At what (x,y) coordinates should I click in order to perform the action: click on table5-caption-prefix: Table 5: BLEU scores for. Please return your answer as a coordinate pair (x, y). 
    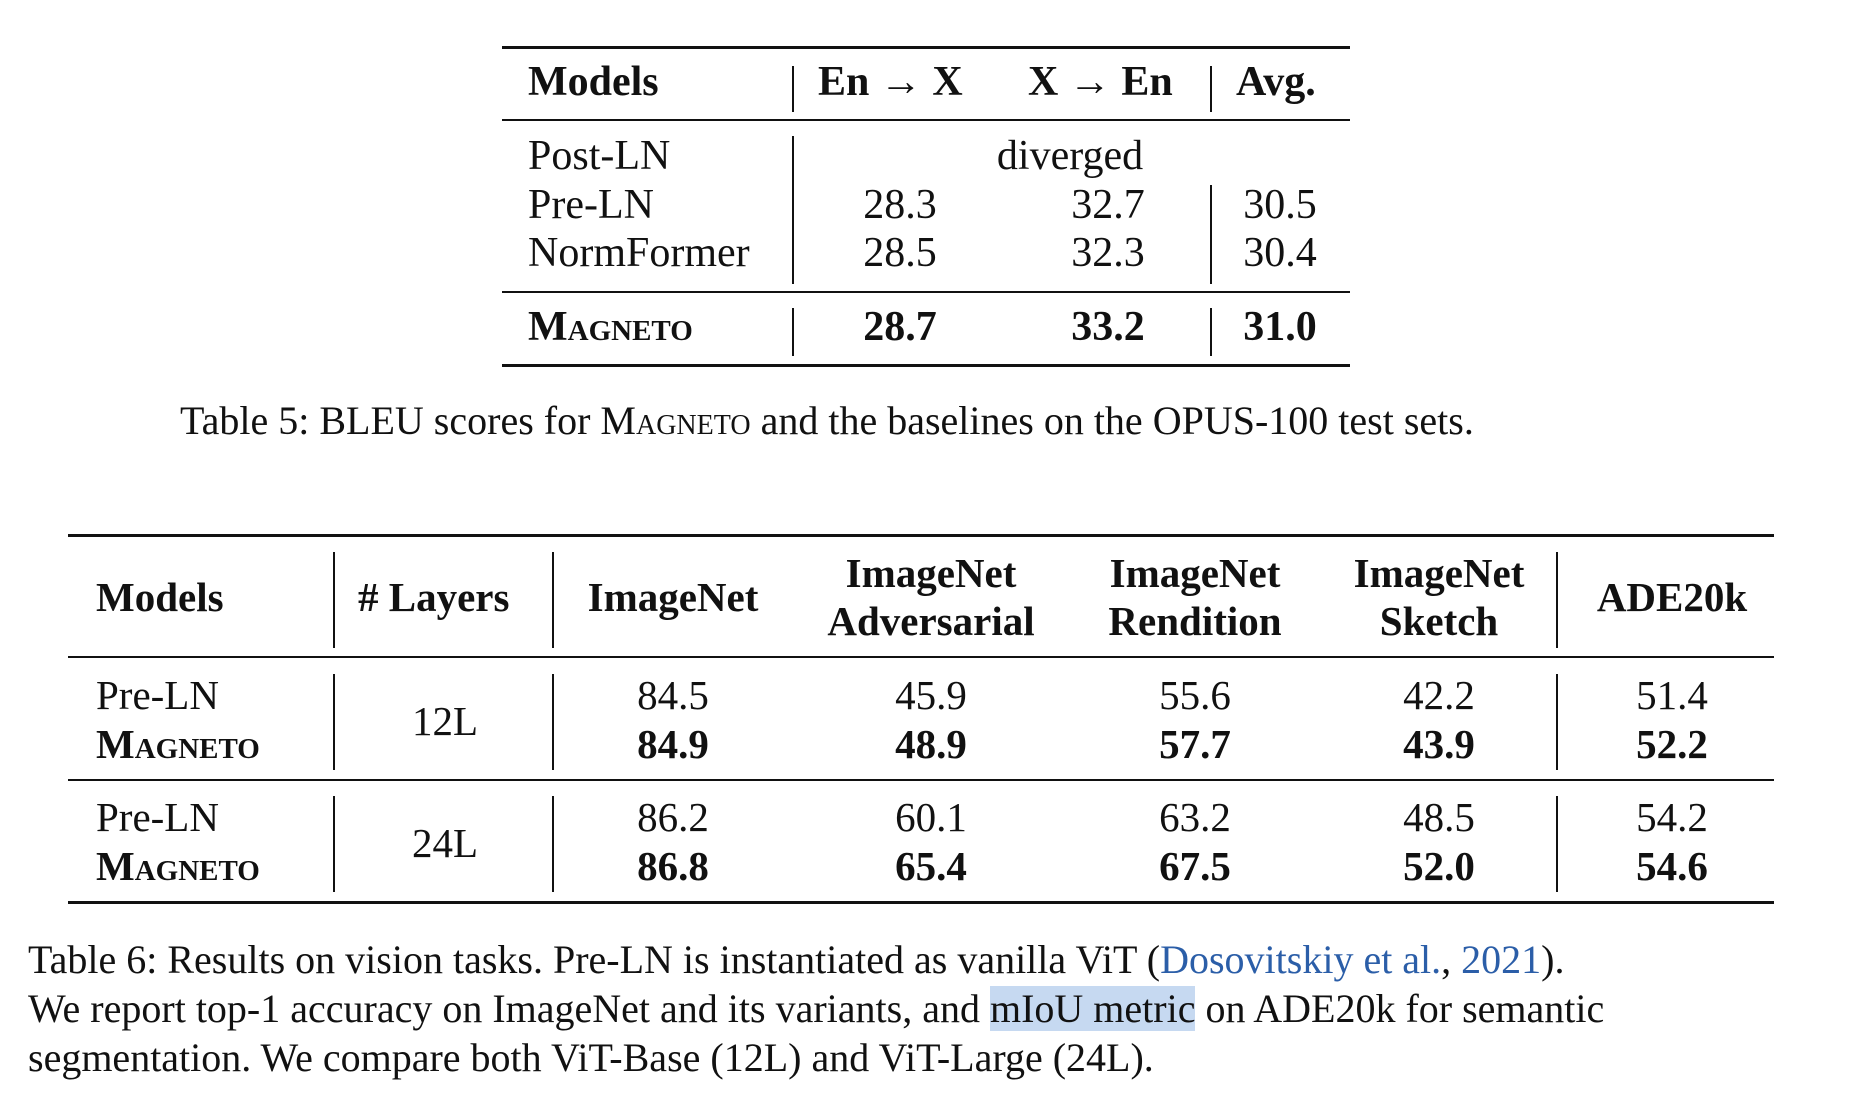
    Looking at the image, I should click on (390, 420).